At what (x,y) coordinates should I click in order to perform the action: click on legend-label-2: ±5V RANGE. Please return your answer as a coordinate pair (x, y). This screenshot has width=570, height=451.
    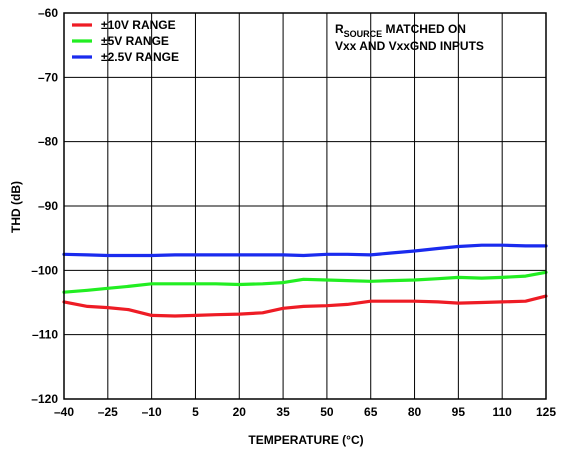
    Looking at the image, I should click on (135, 41).